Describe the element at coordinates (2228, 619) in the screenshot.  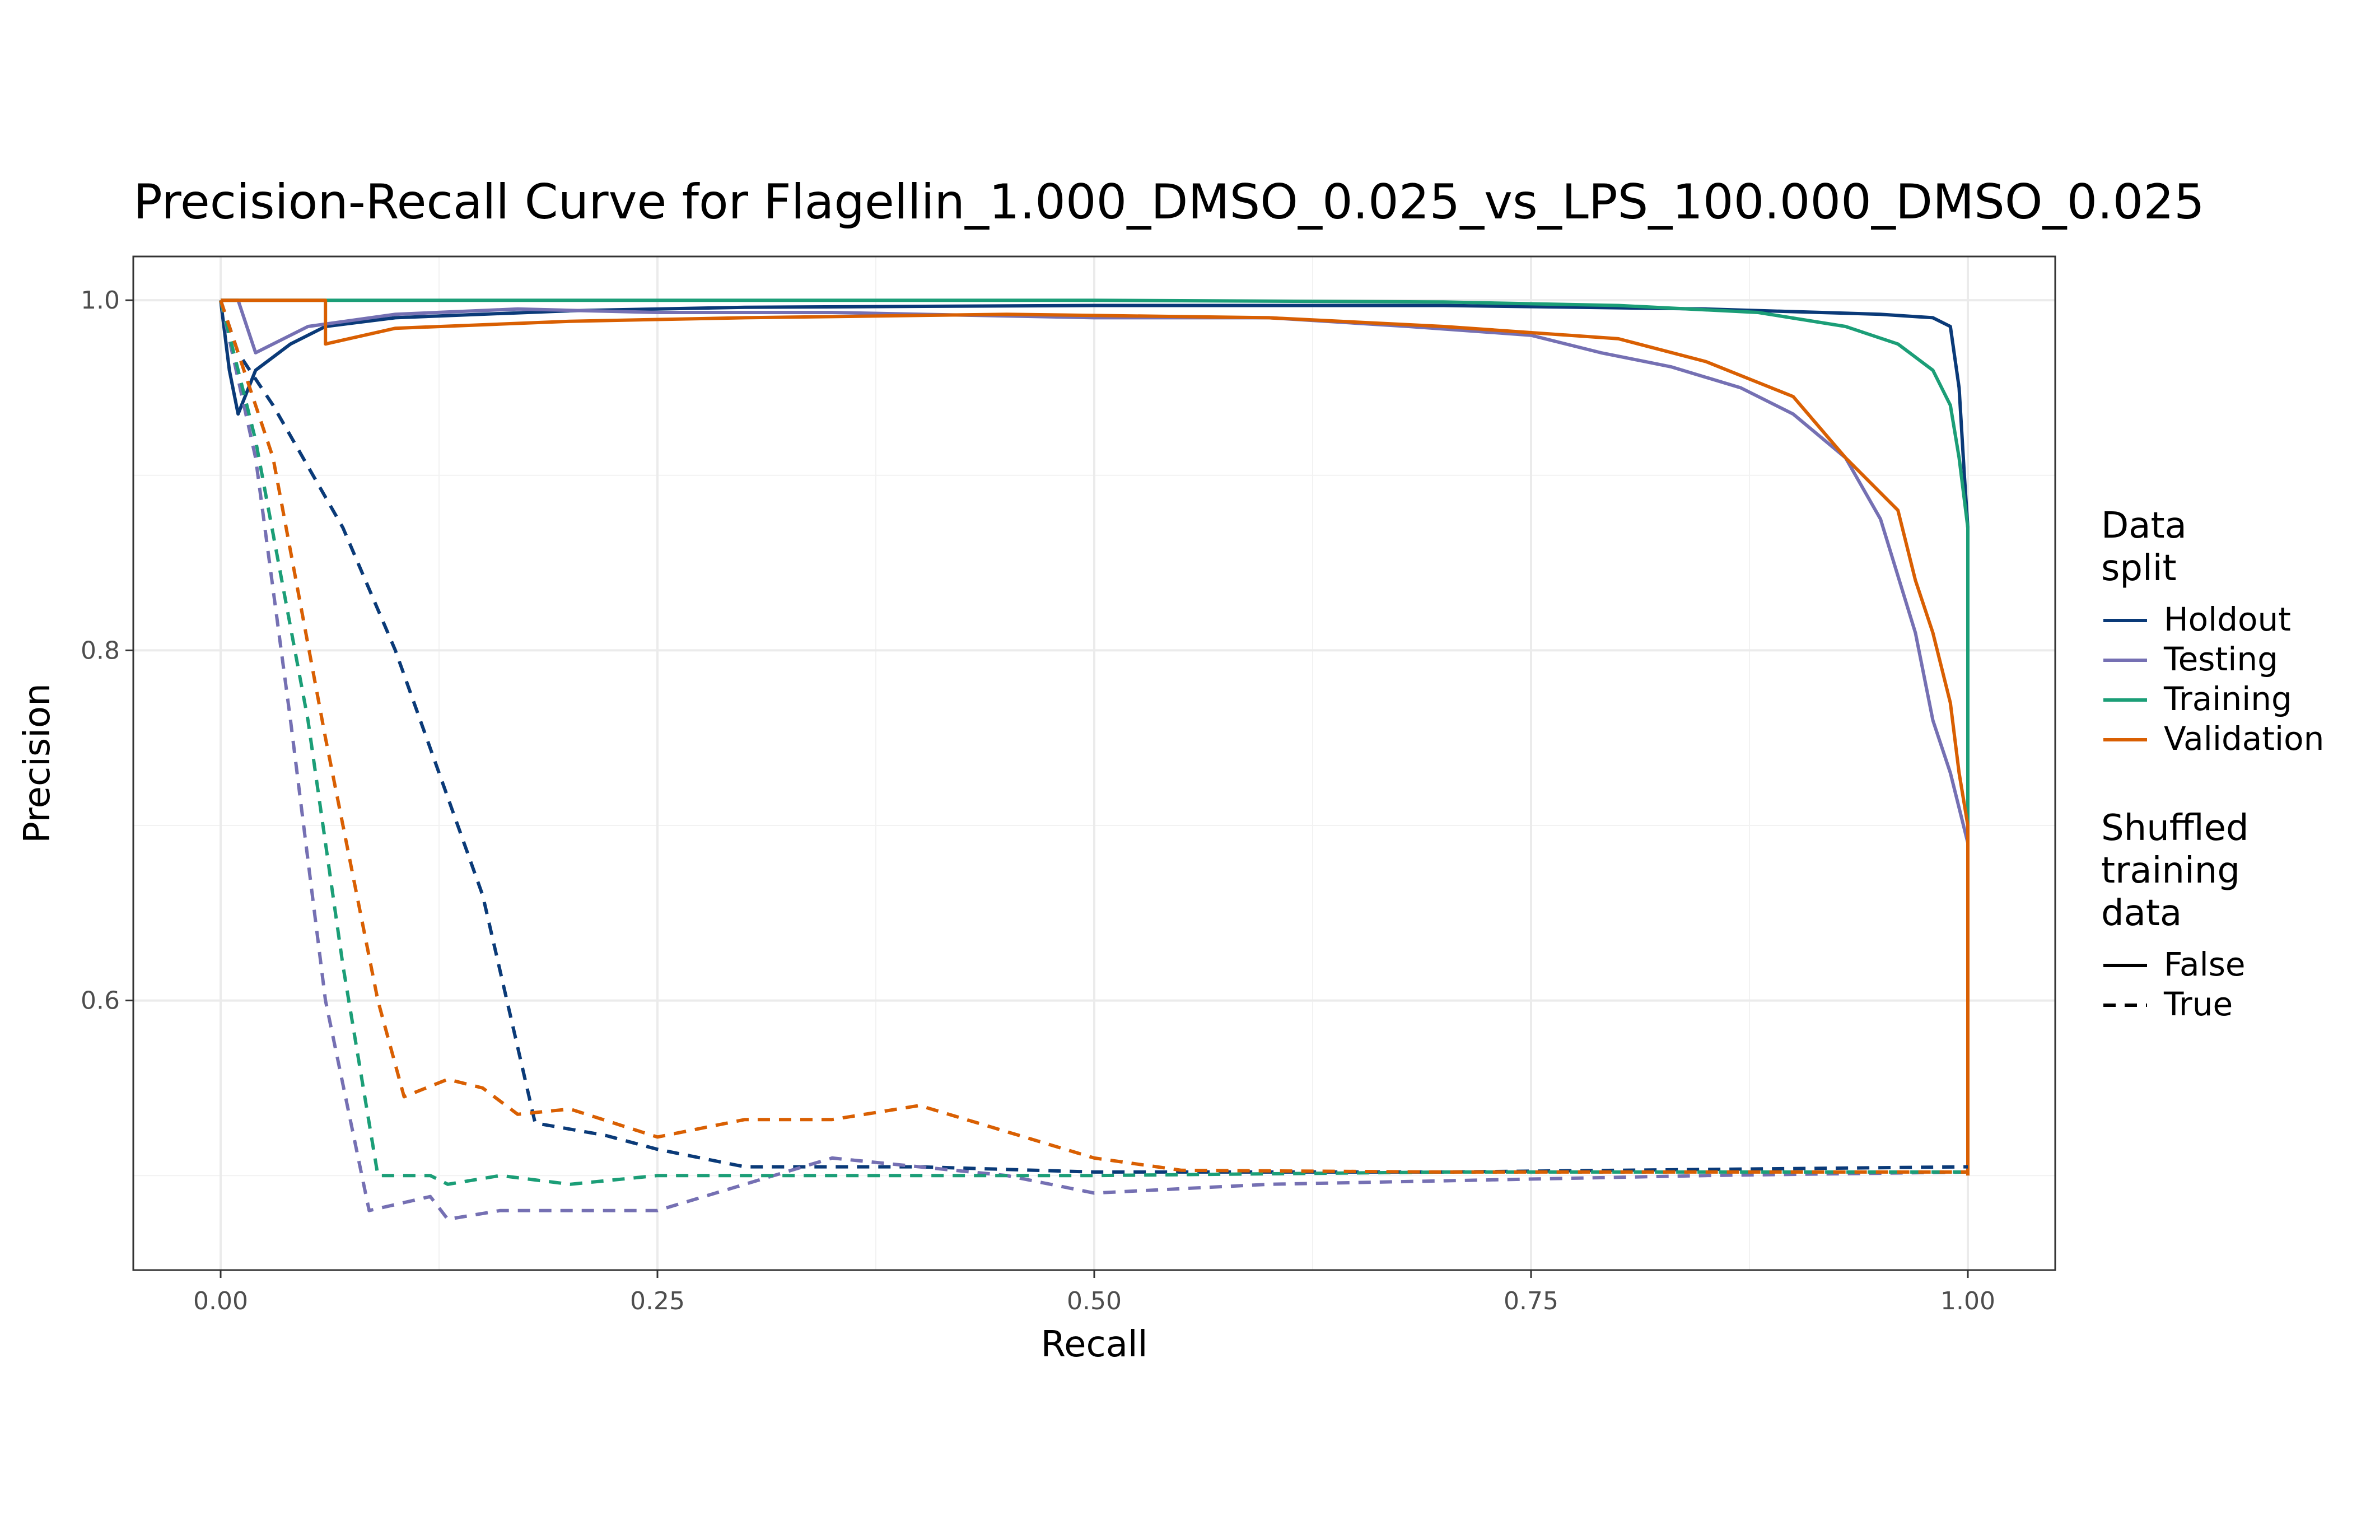
I see `legend-label-holdout: Holdout` at that location.